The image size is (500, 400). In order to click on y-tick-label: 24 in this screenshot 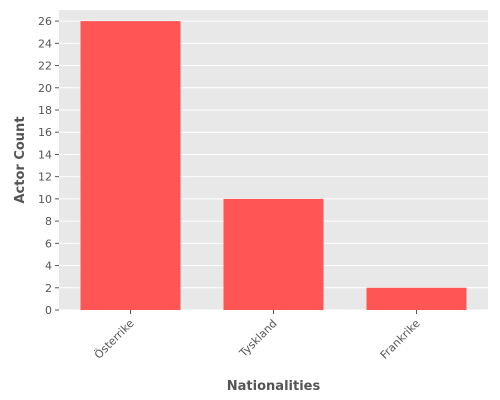, I will do `click(45, 43)`.